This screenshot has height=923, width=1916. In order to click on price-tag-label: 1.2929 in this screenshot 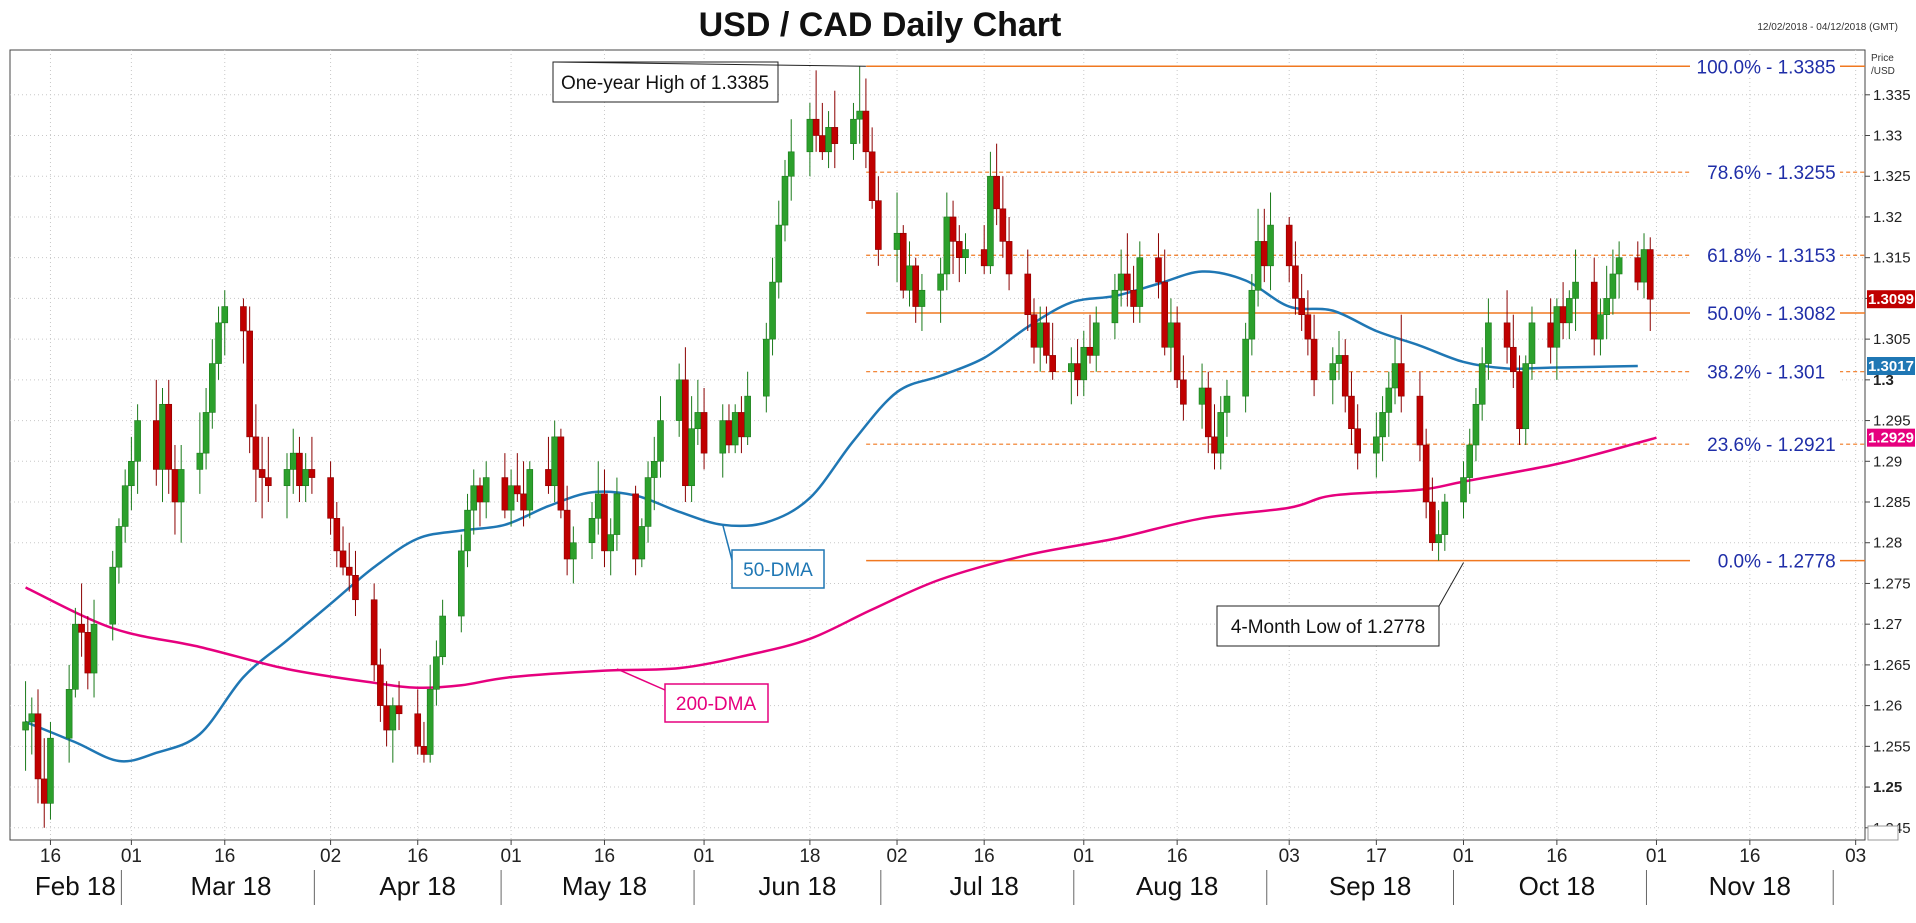, I will do `click(1891, 438)`.